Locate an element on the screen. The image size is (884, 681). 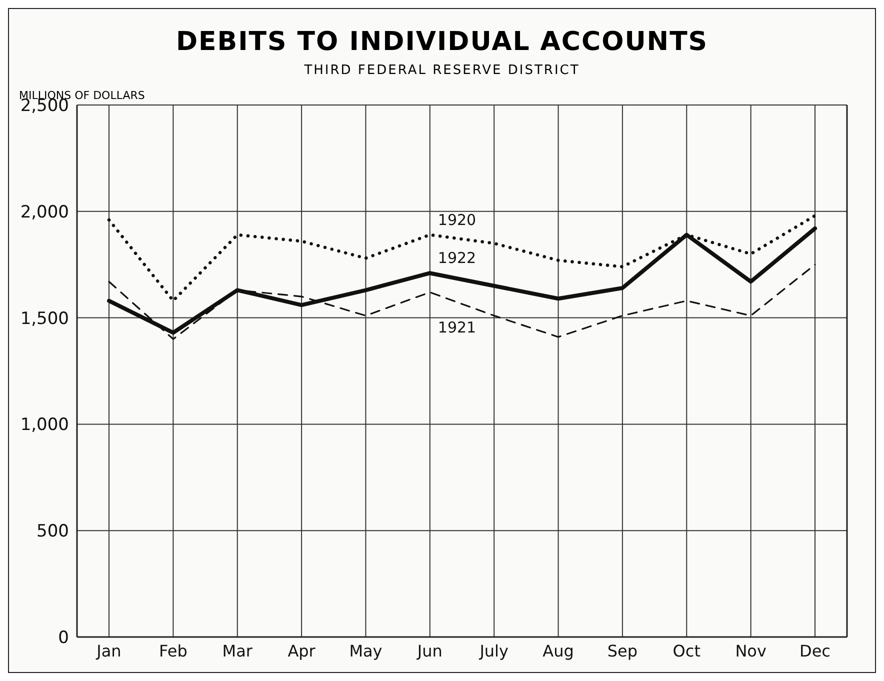
y-tick-label: 1,500 is located at coordinates (44, 318).